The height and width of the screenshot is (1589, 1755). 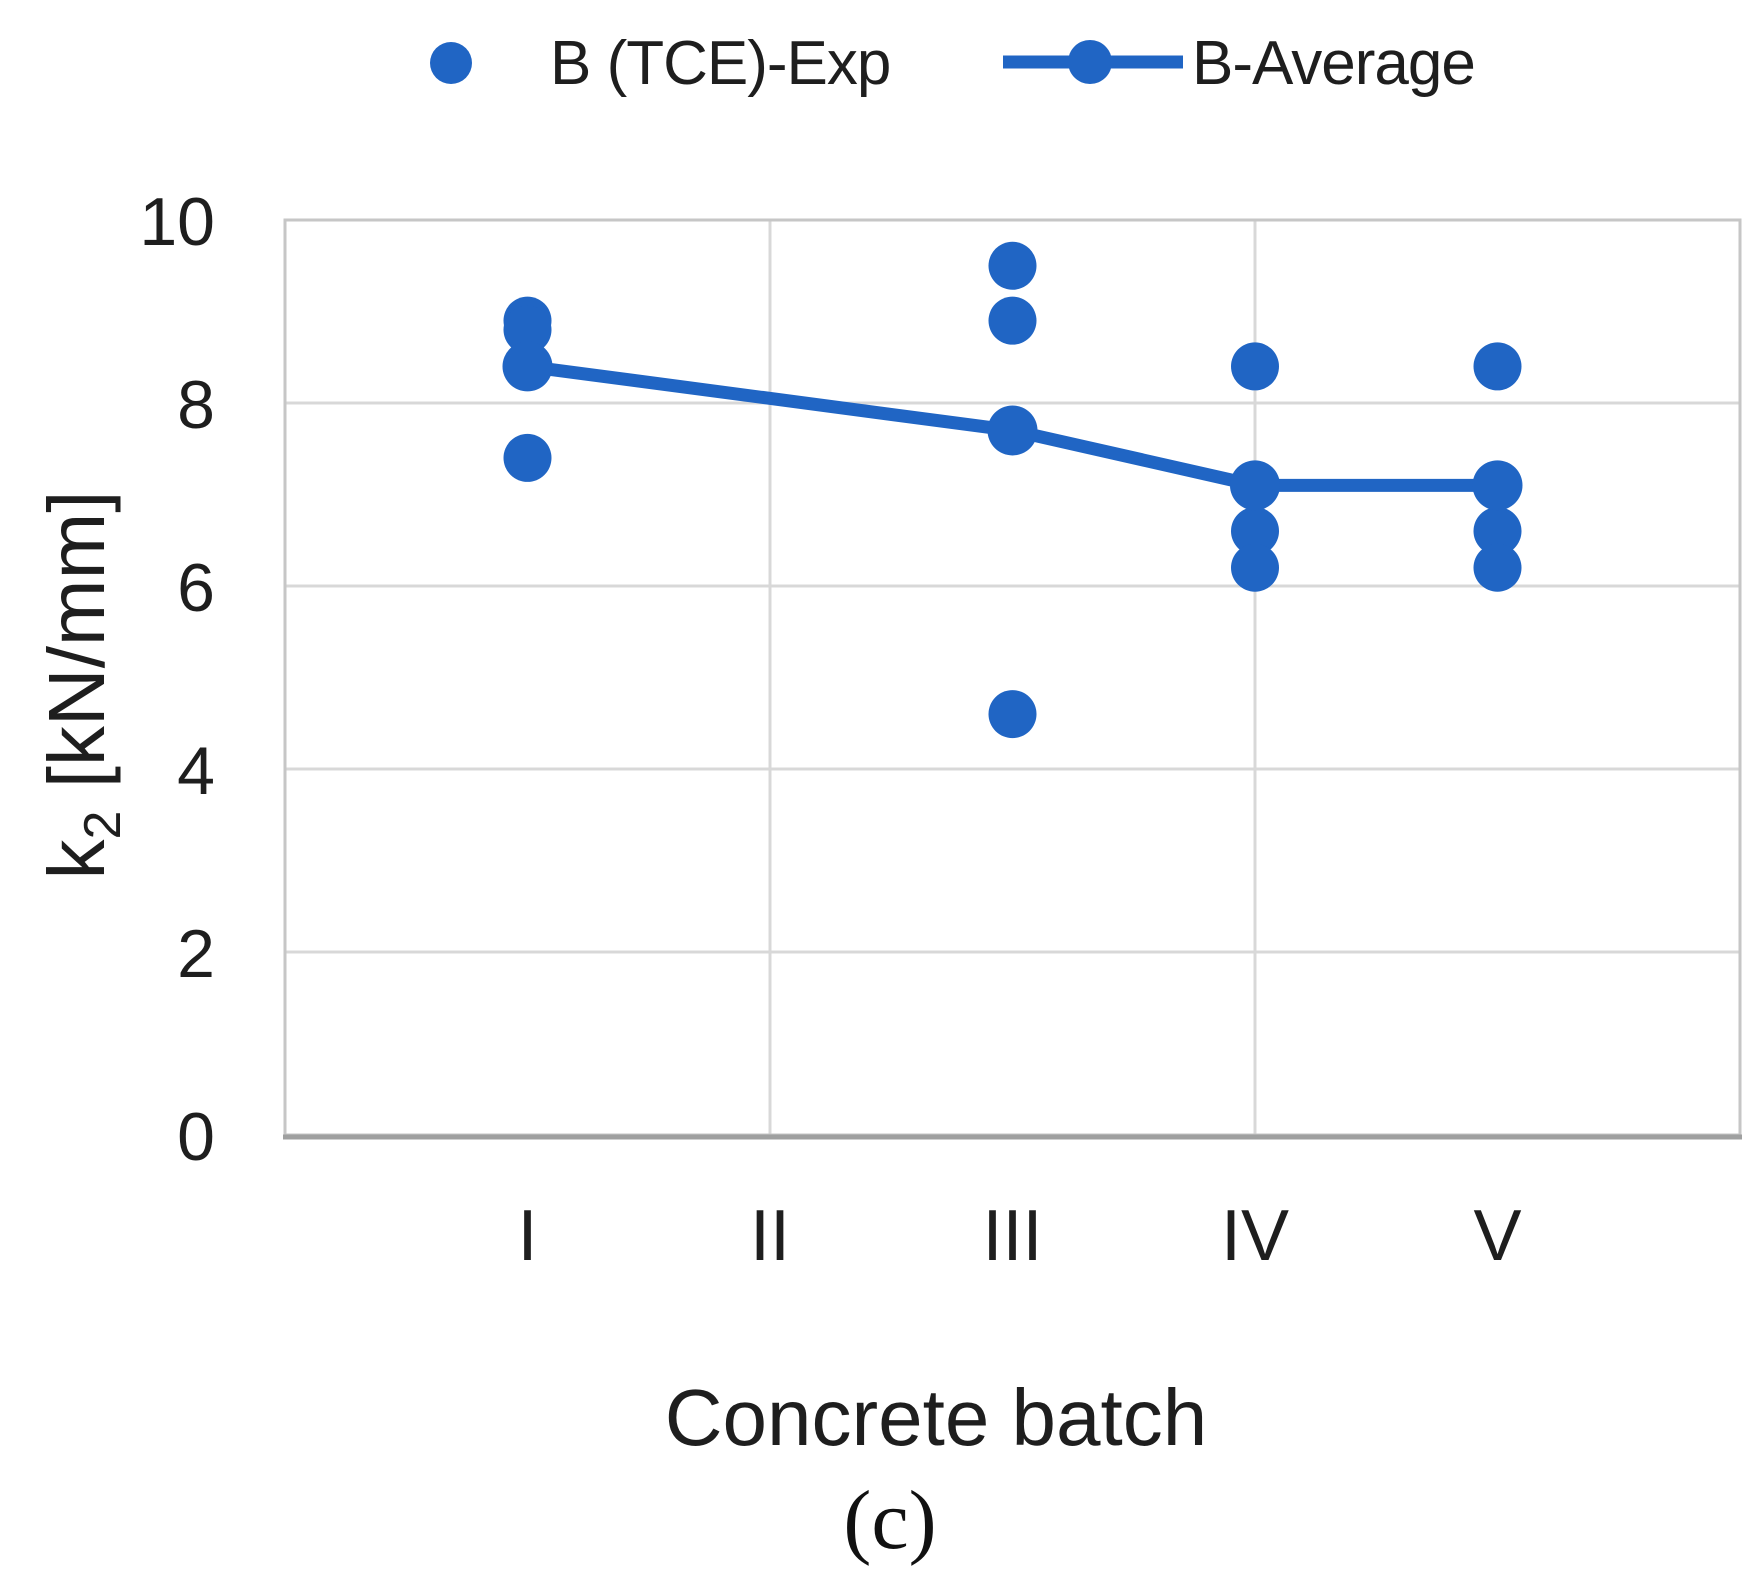 What do you see at coordinates (196, 1137) in the screenshot?
I see `y-tick-label: 0` at bounding box center [196, 1137].